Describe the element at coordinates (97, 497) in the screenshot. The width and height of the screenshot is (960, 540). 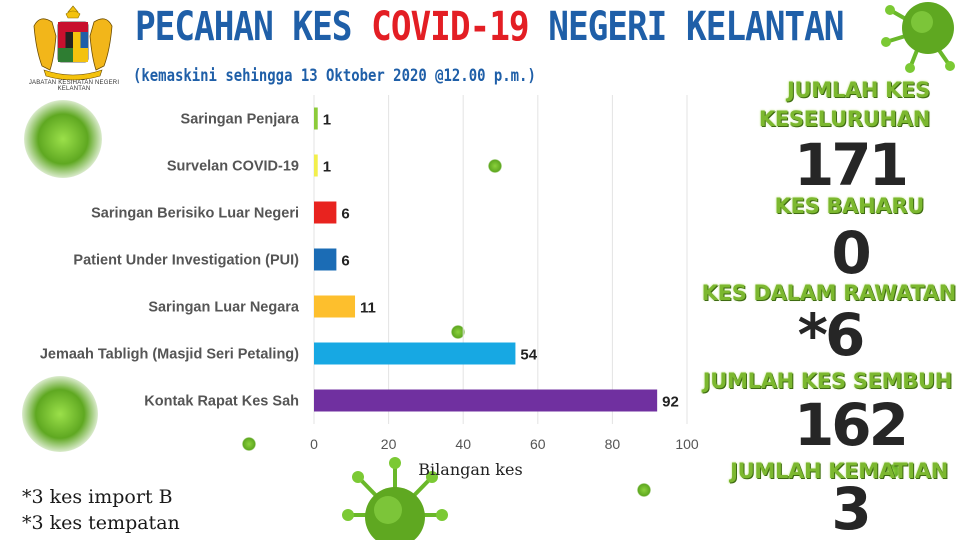
I see `footnote-import: *3 kes import B` at that location.